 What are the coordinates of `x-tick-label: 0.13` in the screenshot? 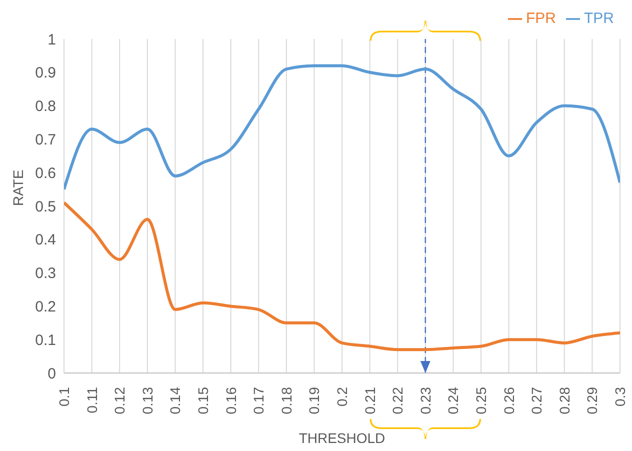 It's located at (147, 400).